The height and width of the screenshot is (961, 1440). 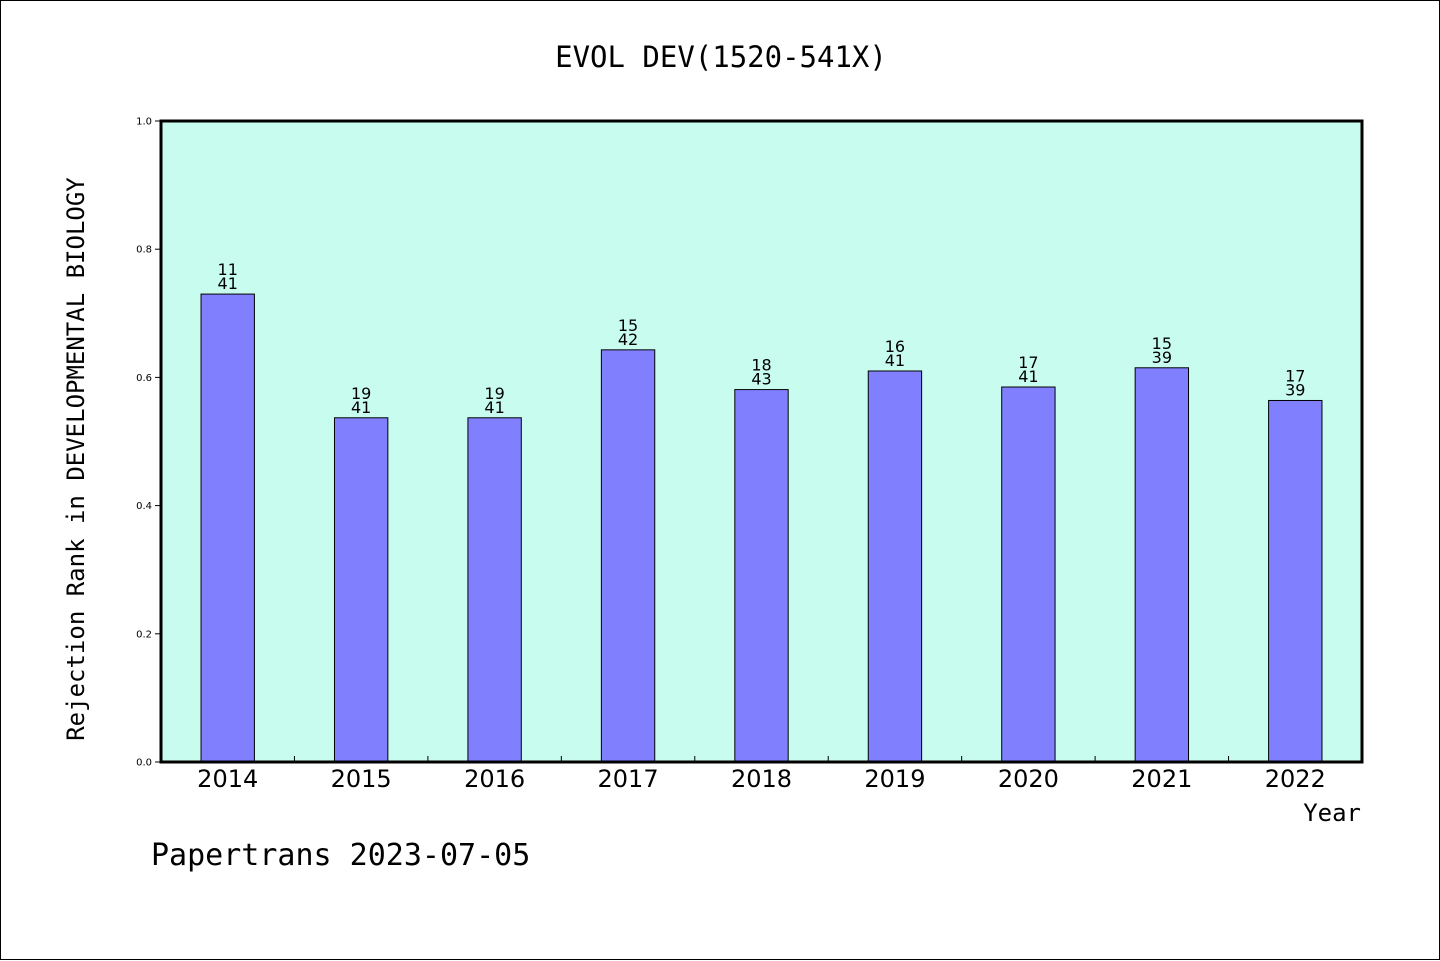 What do you see at coordinates (361, 590) in the screenshot?
I see `bar-2015` at bounding box center [361, 590].